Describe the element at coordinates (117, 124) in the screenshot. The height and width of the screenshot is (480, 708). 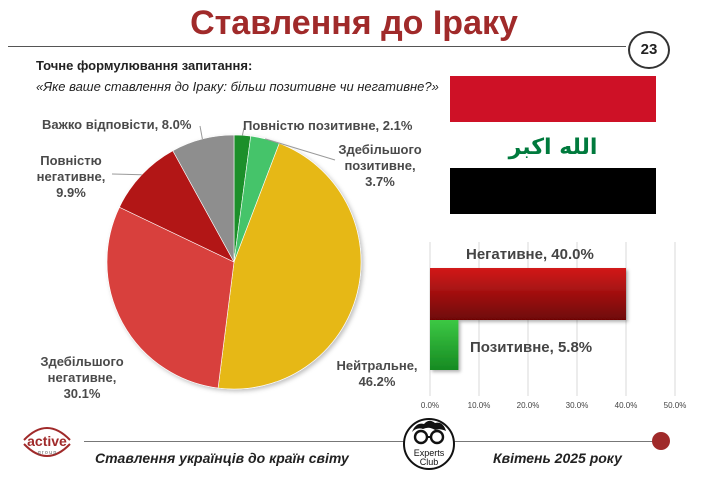
I see `pie-label-hard-to-say: Важко відповісти, 8.0%` at that location.